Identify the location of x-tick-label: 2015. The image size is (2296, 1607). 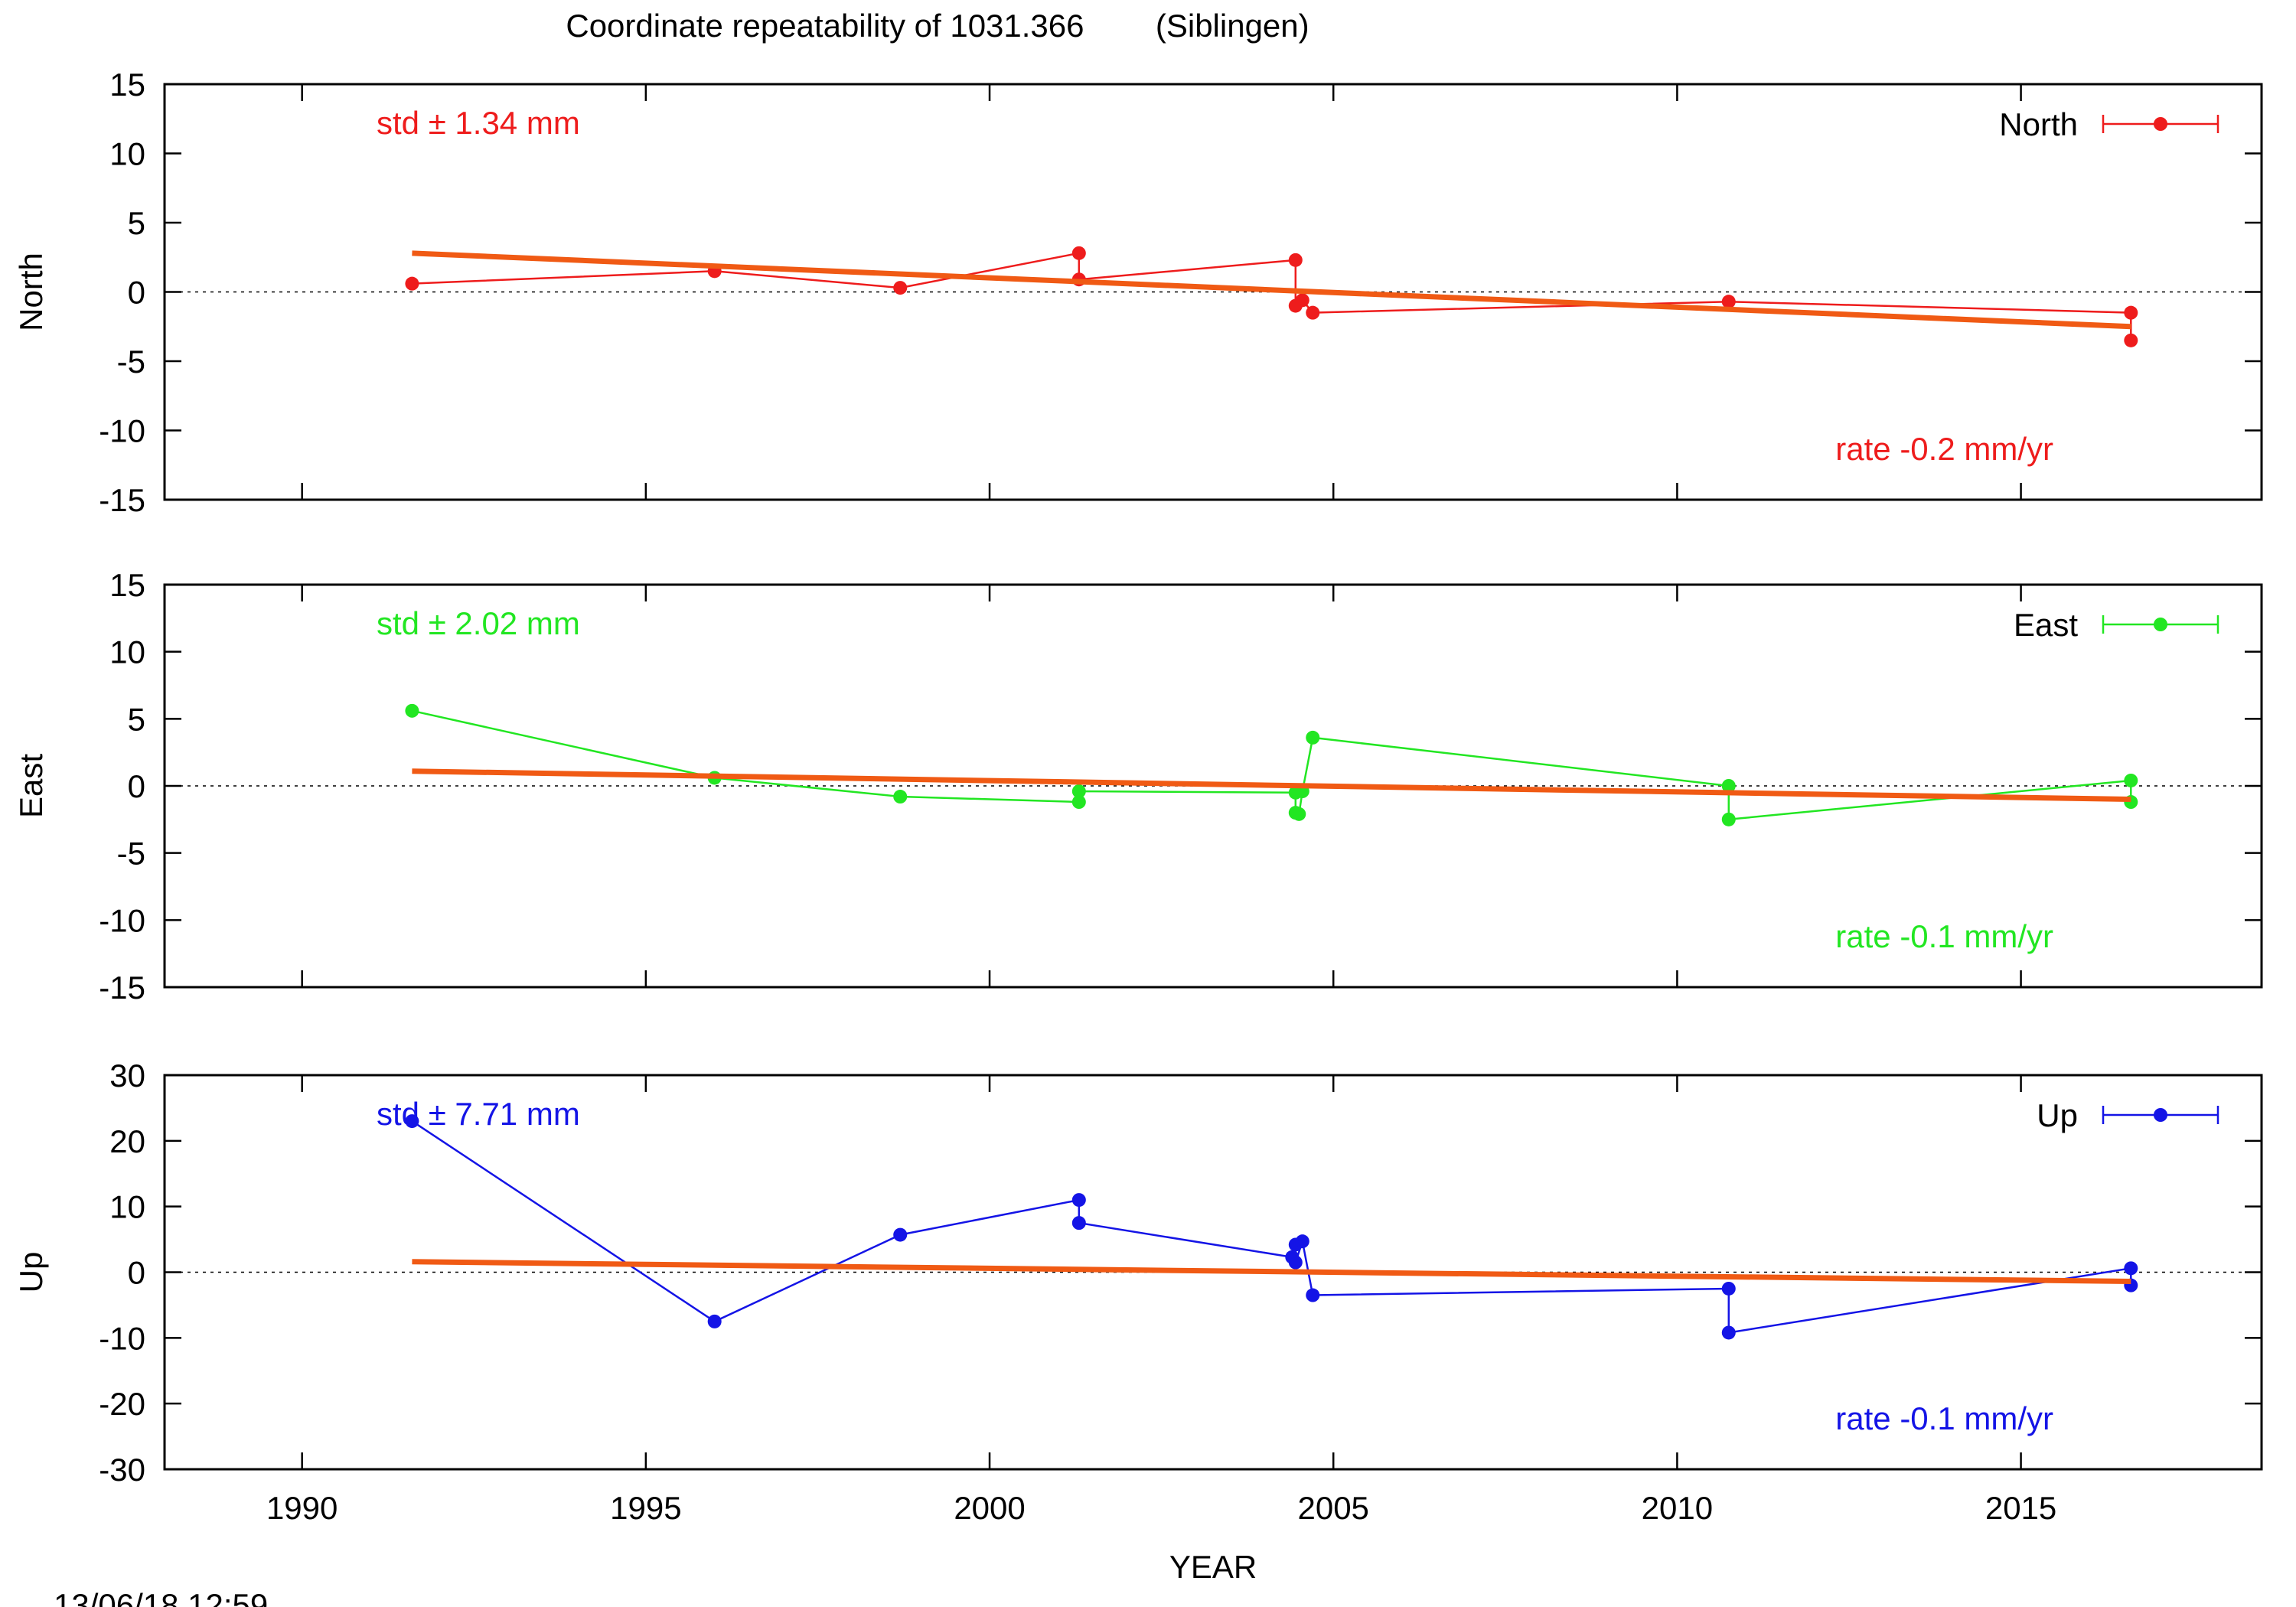
(2020, 1508).